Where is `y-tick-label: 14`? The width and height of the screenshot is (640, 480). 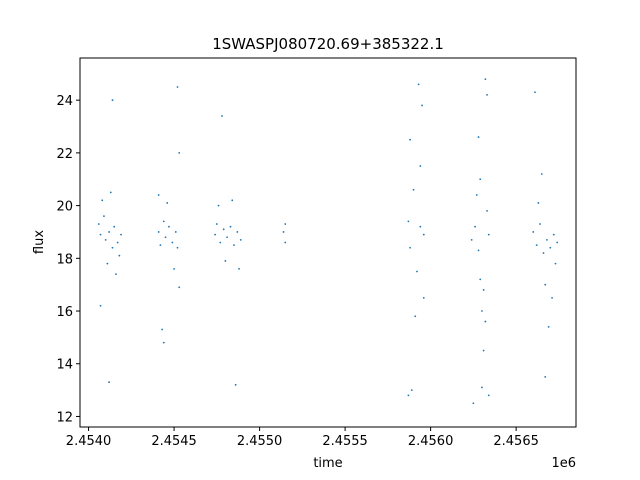
y-tick-label: 14 is located at coordinates (64, 365).